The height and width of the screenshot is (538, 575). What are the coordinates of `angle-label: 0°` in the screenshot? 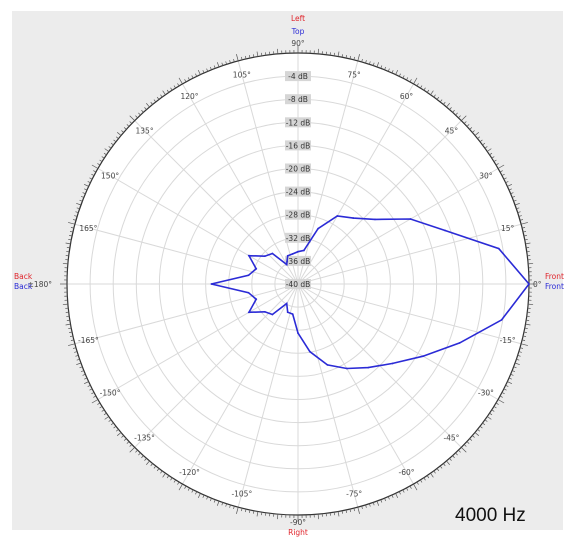 It's located at (537, 284).